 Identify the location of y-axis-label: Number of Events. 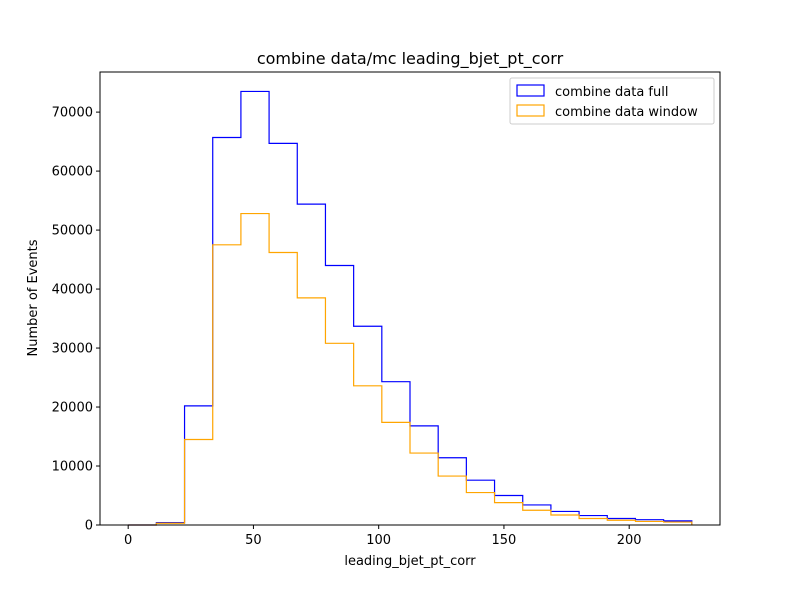
(33, 297).